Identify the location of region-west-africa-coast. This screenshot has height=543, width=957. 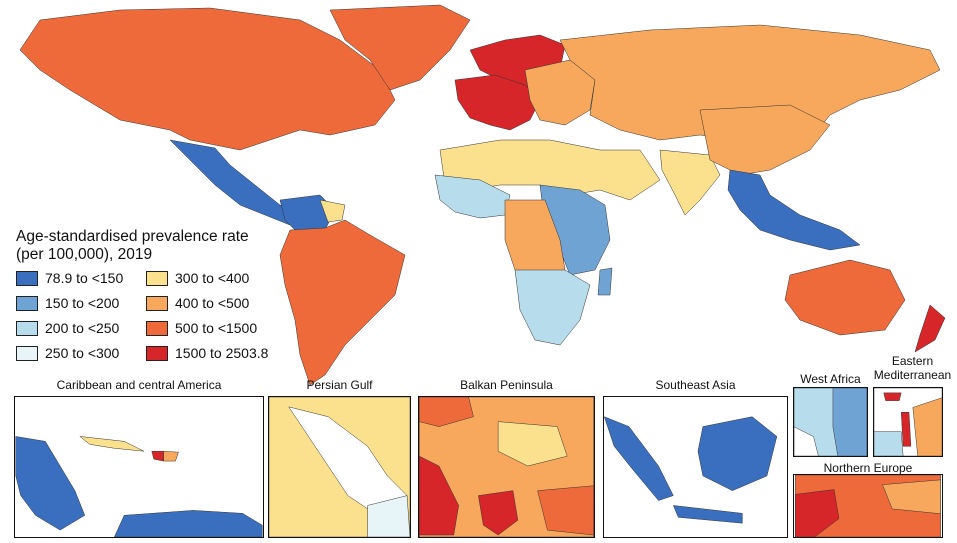
(806, 441).